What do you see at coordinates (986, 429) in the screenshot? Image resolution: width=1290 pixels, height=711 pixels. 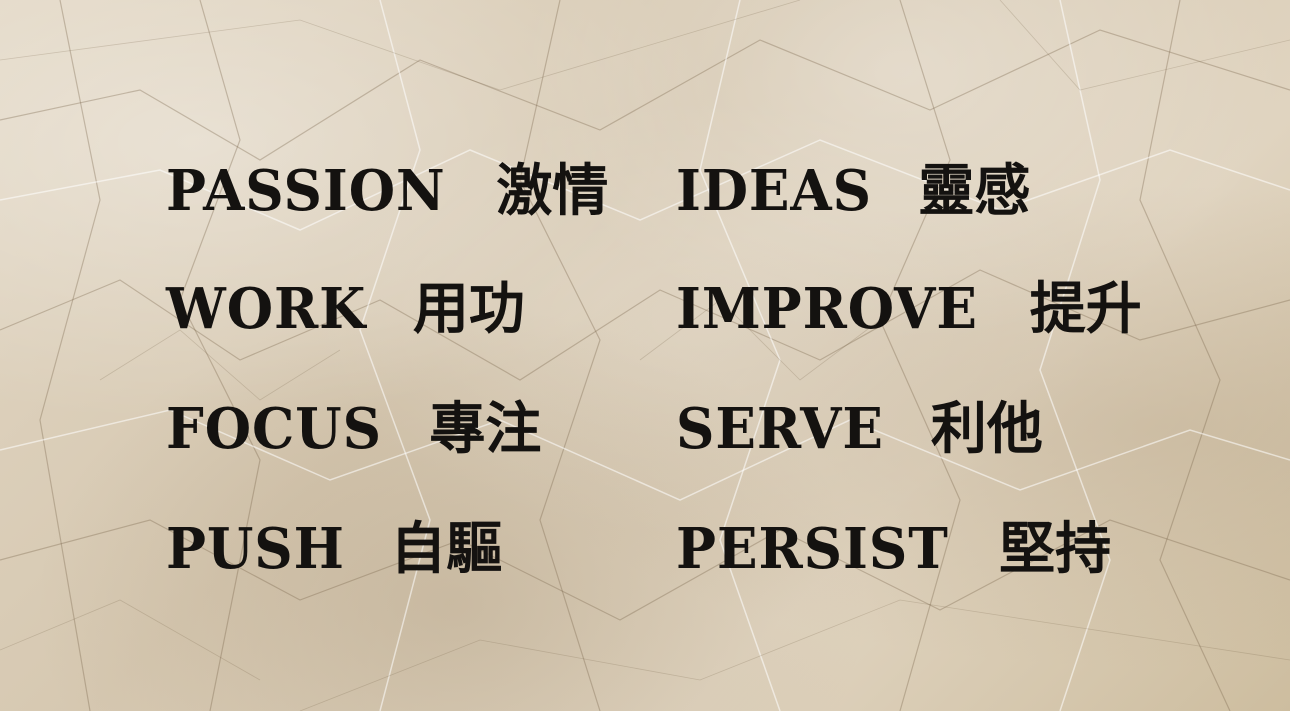 I see `chinese-word: 利他` at bounding box center [986, 429].